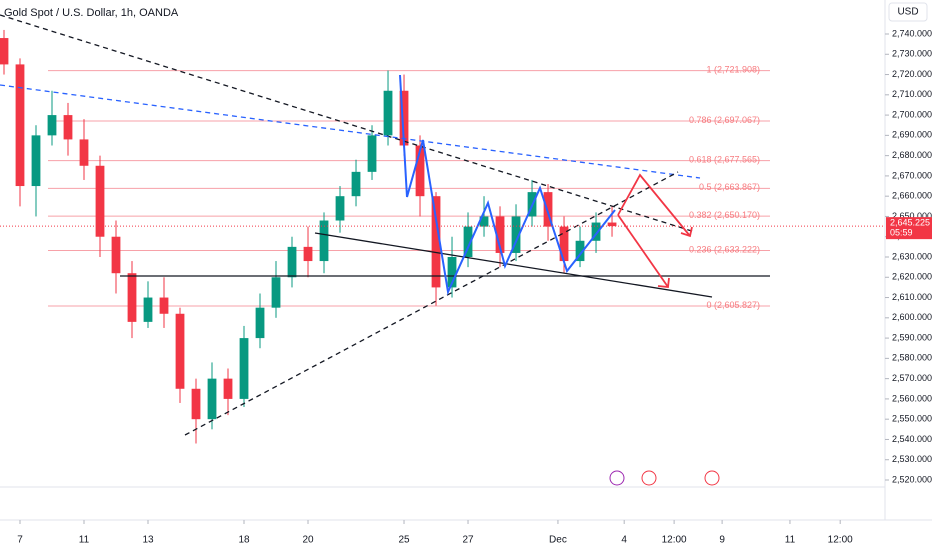 The width and height of the screenshot is (932, 550). I want to click on fib-label: 0.382 (2,650.170), so click(724, 215).